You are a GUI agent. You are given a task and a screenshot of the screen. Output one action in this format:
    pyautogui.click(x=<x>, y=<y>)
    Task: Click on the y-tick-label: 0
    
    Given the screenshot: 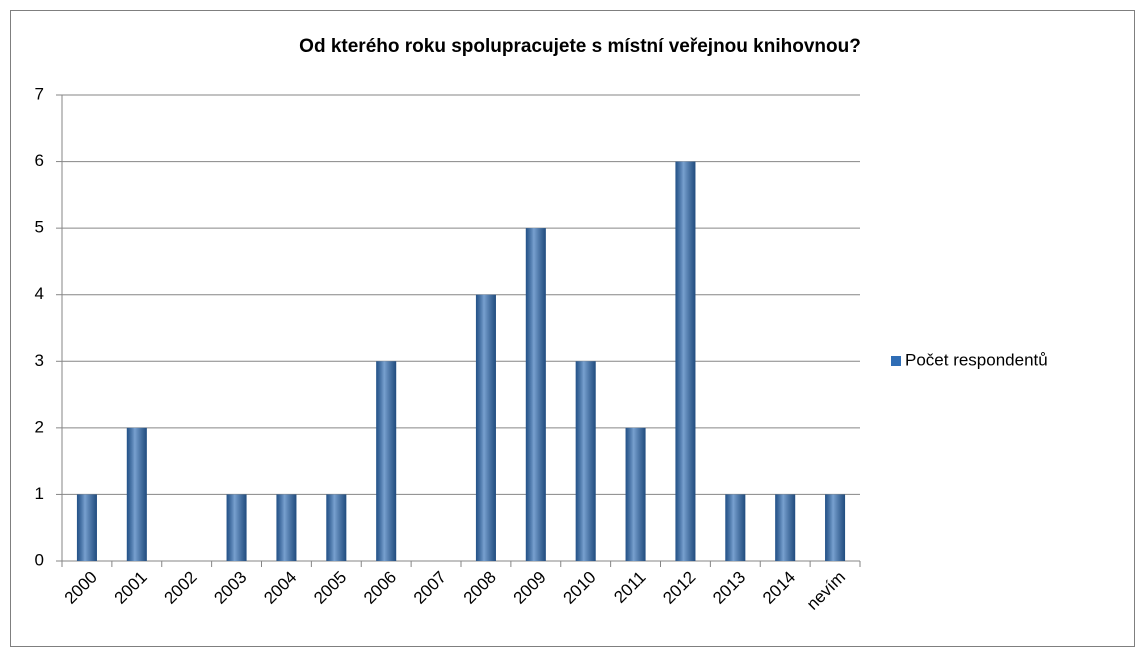 What is the action you would take?
    pyautogui.click(x=39, y=559)
    